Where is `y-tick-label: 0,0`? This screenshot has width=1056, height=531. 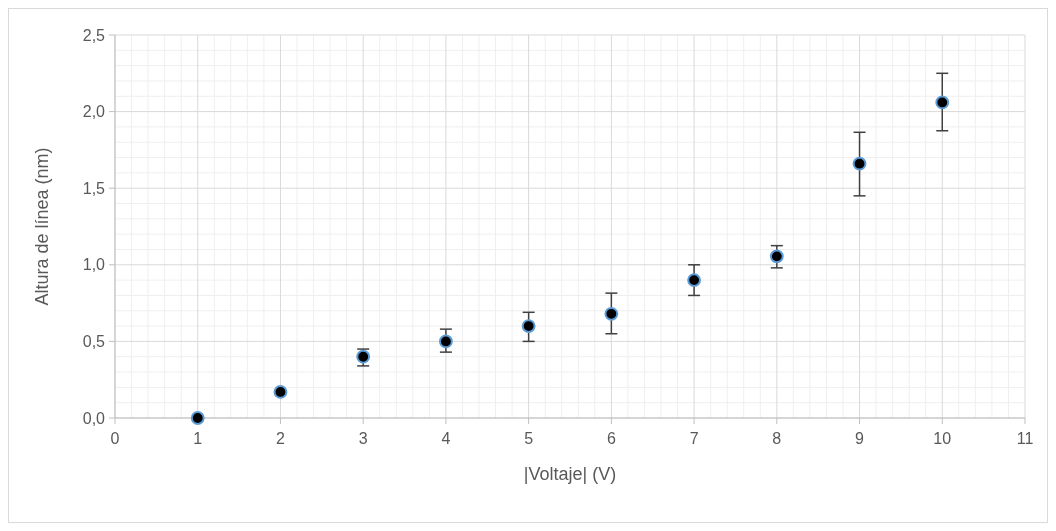 y-tick-label: 0,0 is located at coordinates (94, 418).